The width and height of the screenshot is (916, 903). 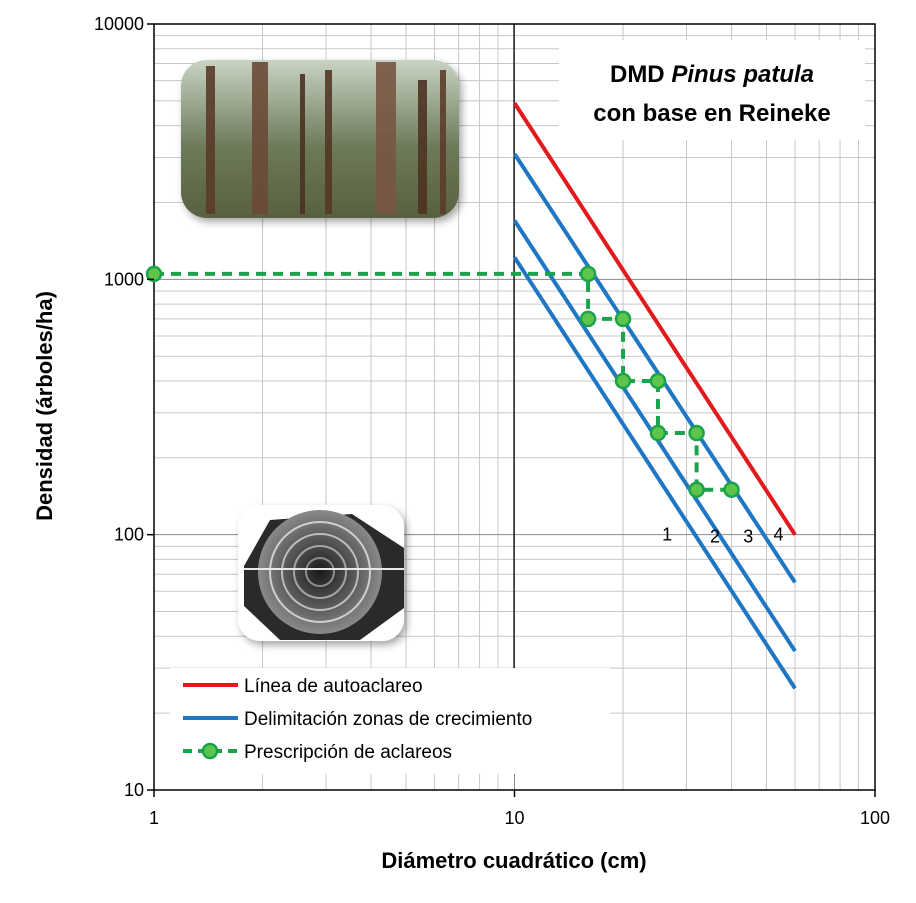 I want to click on y-tick-label: 10000, so click(x=119, y=24).